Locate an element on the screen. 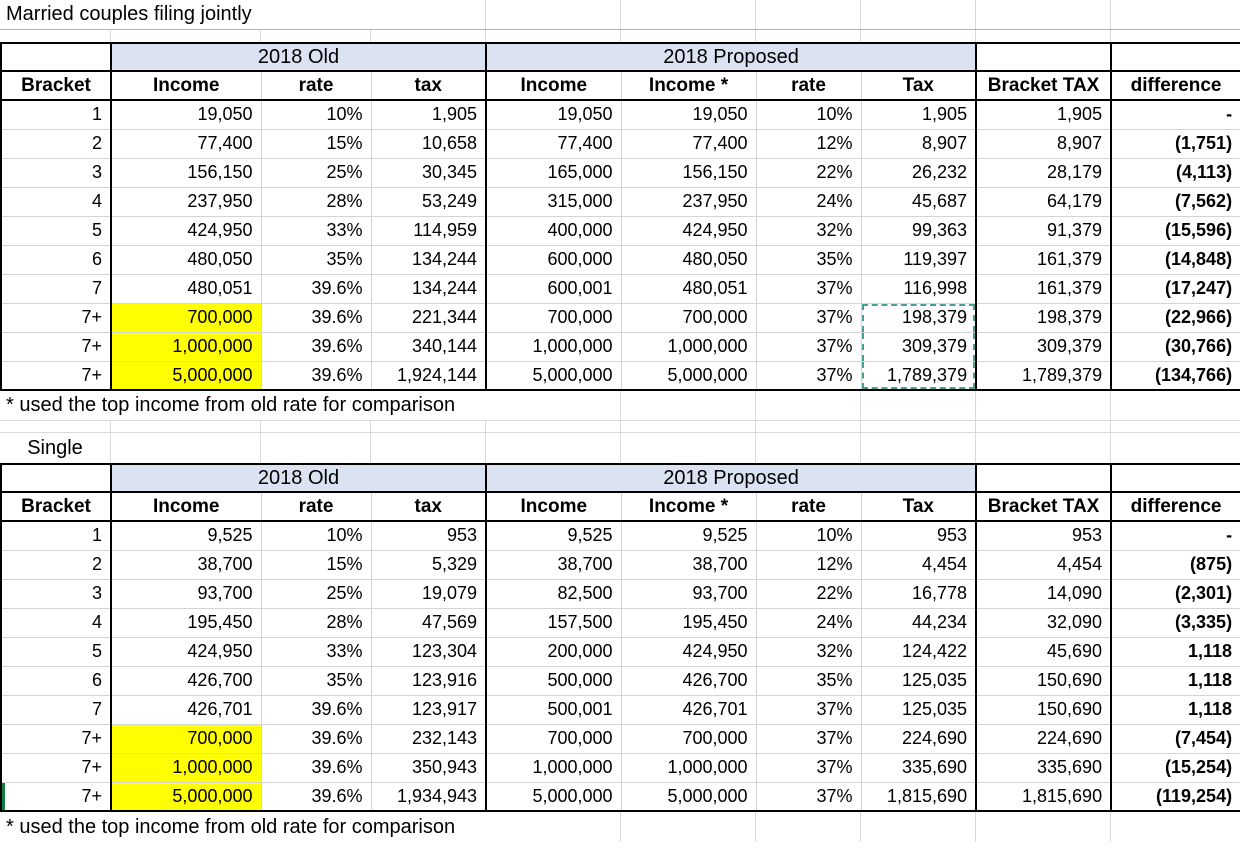 The height and width of the screenshot is (866, 1240). cell: 64,179 is located at coordinates (1044, 202).